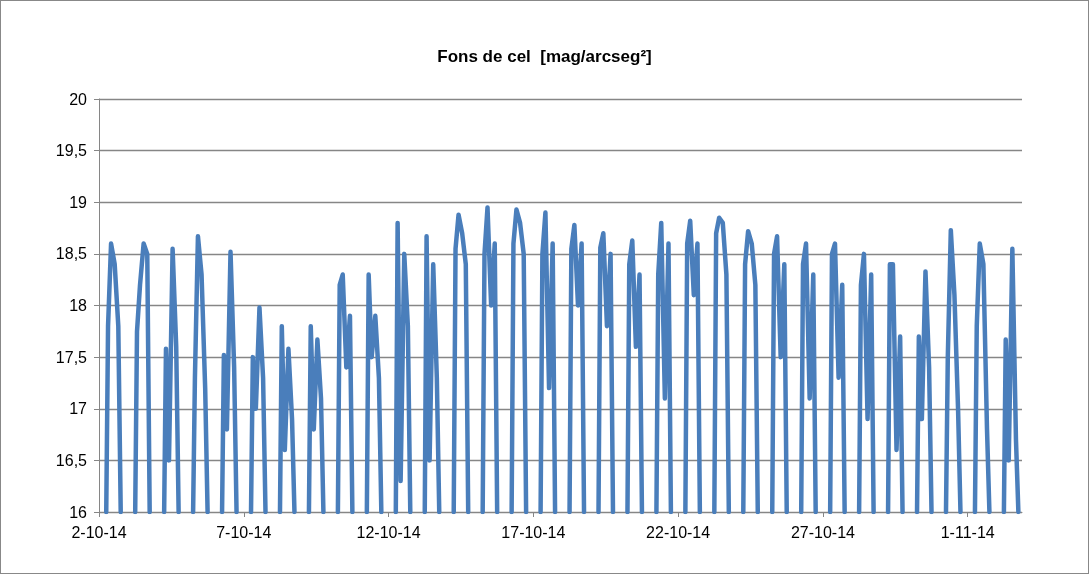 Image resolution: width=1089 pixels, height=574 pixels. I want to click on y-tick-label: 19,5, so click(71, 151).